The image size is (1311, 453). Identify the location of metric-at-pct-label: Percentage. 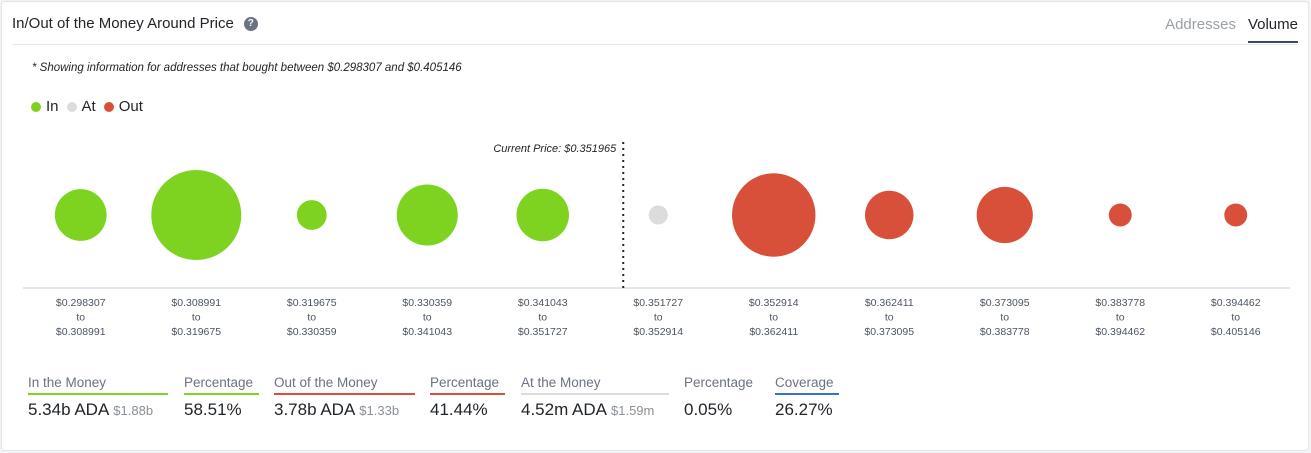
(719, 382).